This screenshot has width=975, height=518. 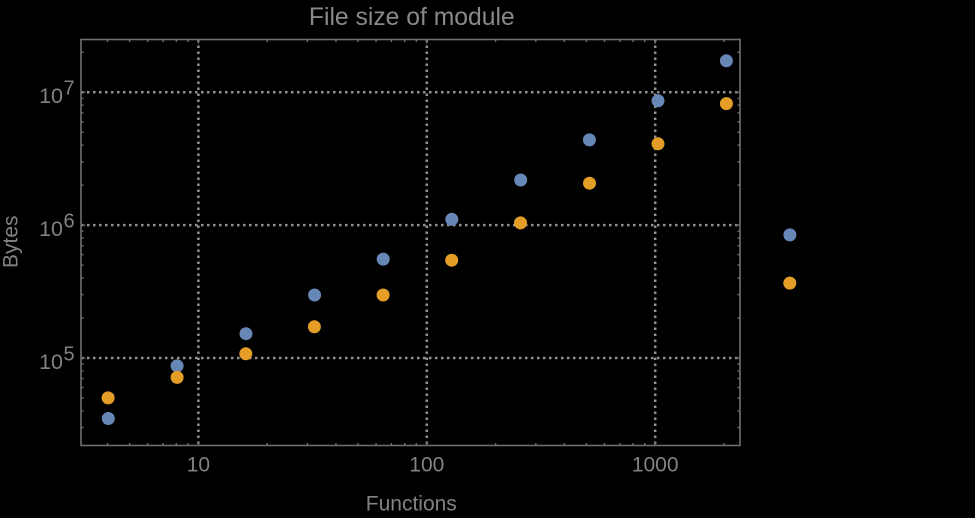 What do you see at coordinates (426, 465) in the screenshot?
I see `svg-text: 100` at bounding box center [426, 465].